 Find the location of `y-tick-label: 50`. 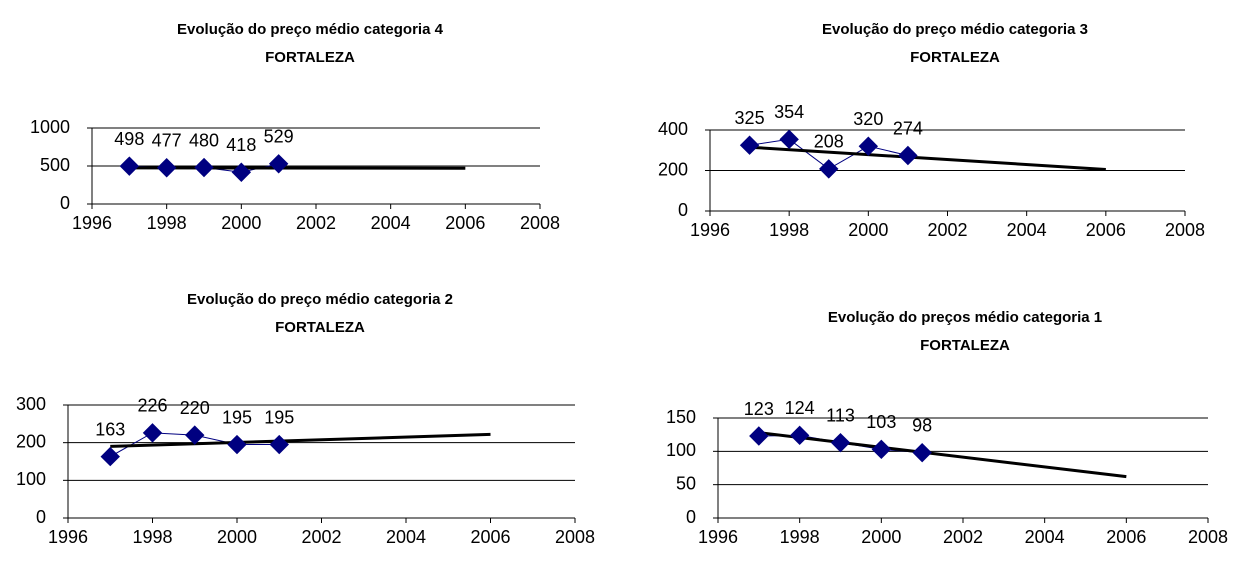

y-tick-label: 50 is located at coordinates (686, 483).